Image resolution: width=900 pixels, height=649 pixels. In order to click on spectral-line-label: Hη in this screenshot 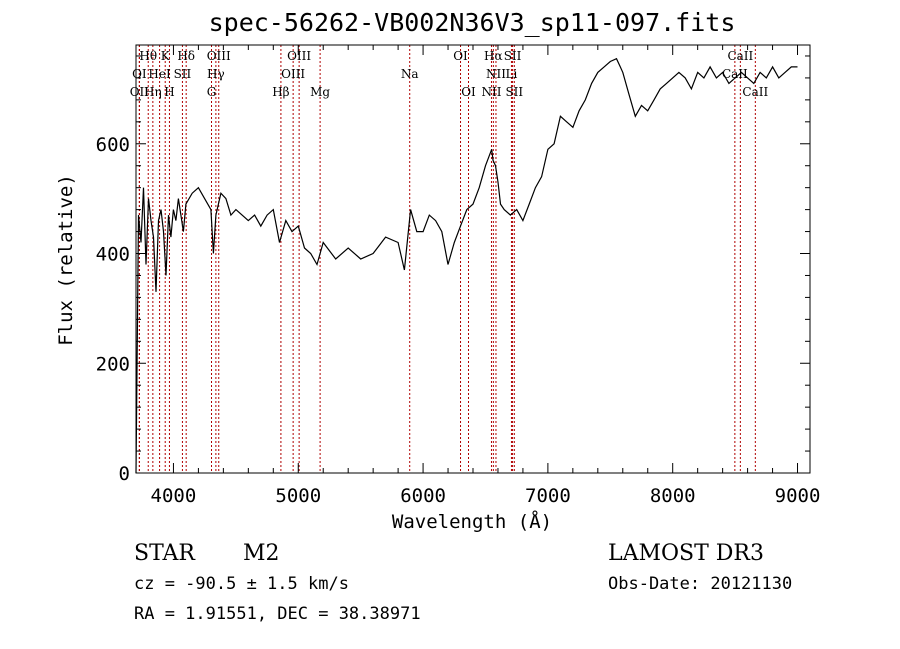, I will do `click(153, 92)`.